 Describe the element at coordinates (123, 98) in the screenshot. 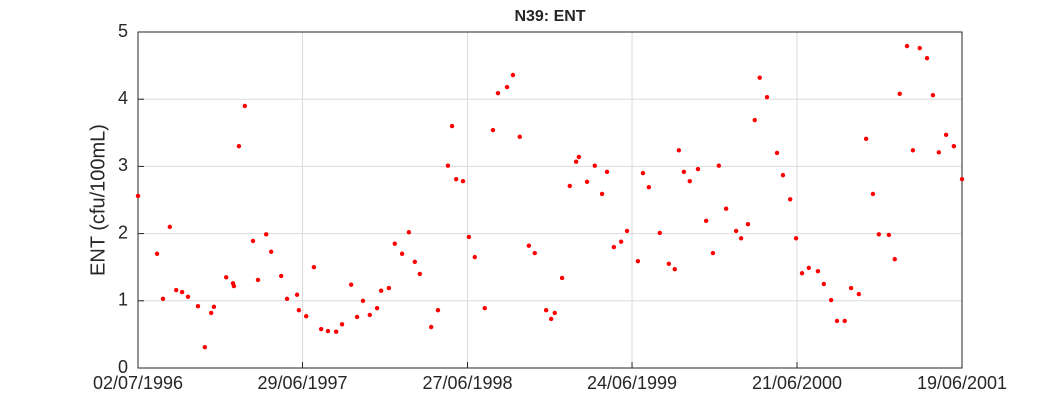

I see `y-tick-label: 4` at that location.